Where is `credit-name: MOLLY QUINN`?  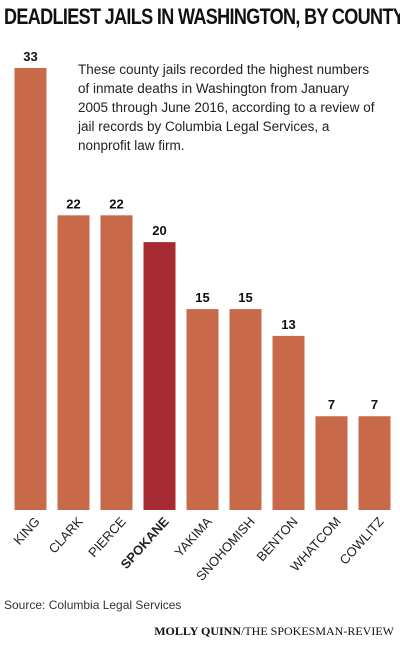
credit-name: MOLLY QUINN is located at coordinates (197, 631).